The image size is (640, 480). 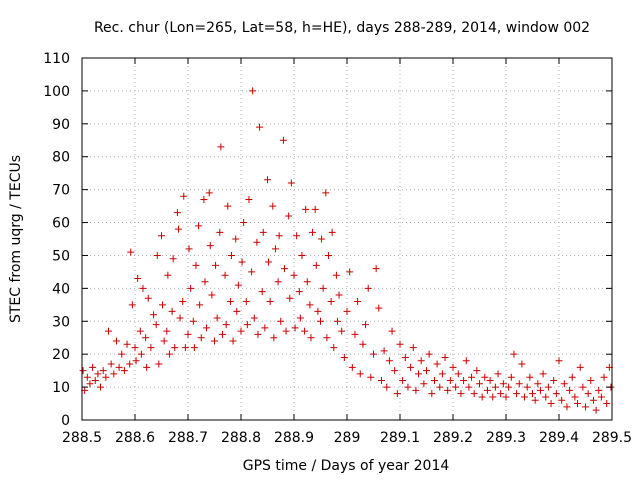 I want to click on x-tick-label: 289.3, so click(x=506, y=438).